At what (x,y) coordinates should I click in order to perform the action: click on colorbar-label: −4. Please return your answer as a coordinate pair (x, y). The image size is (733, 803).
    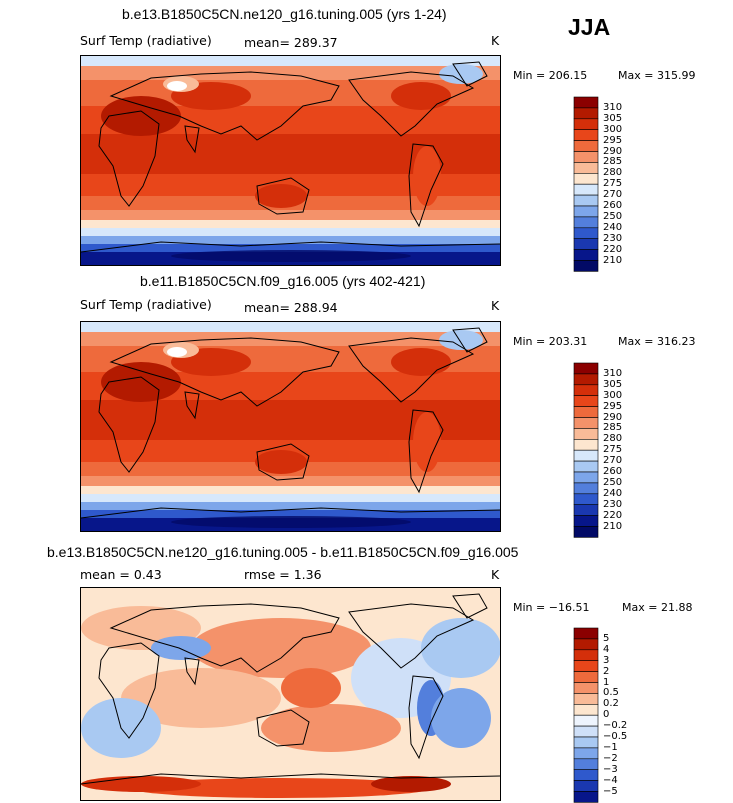
    Looking at the image, I should click on (610, 780).